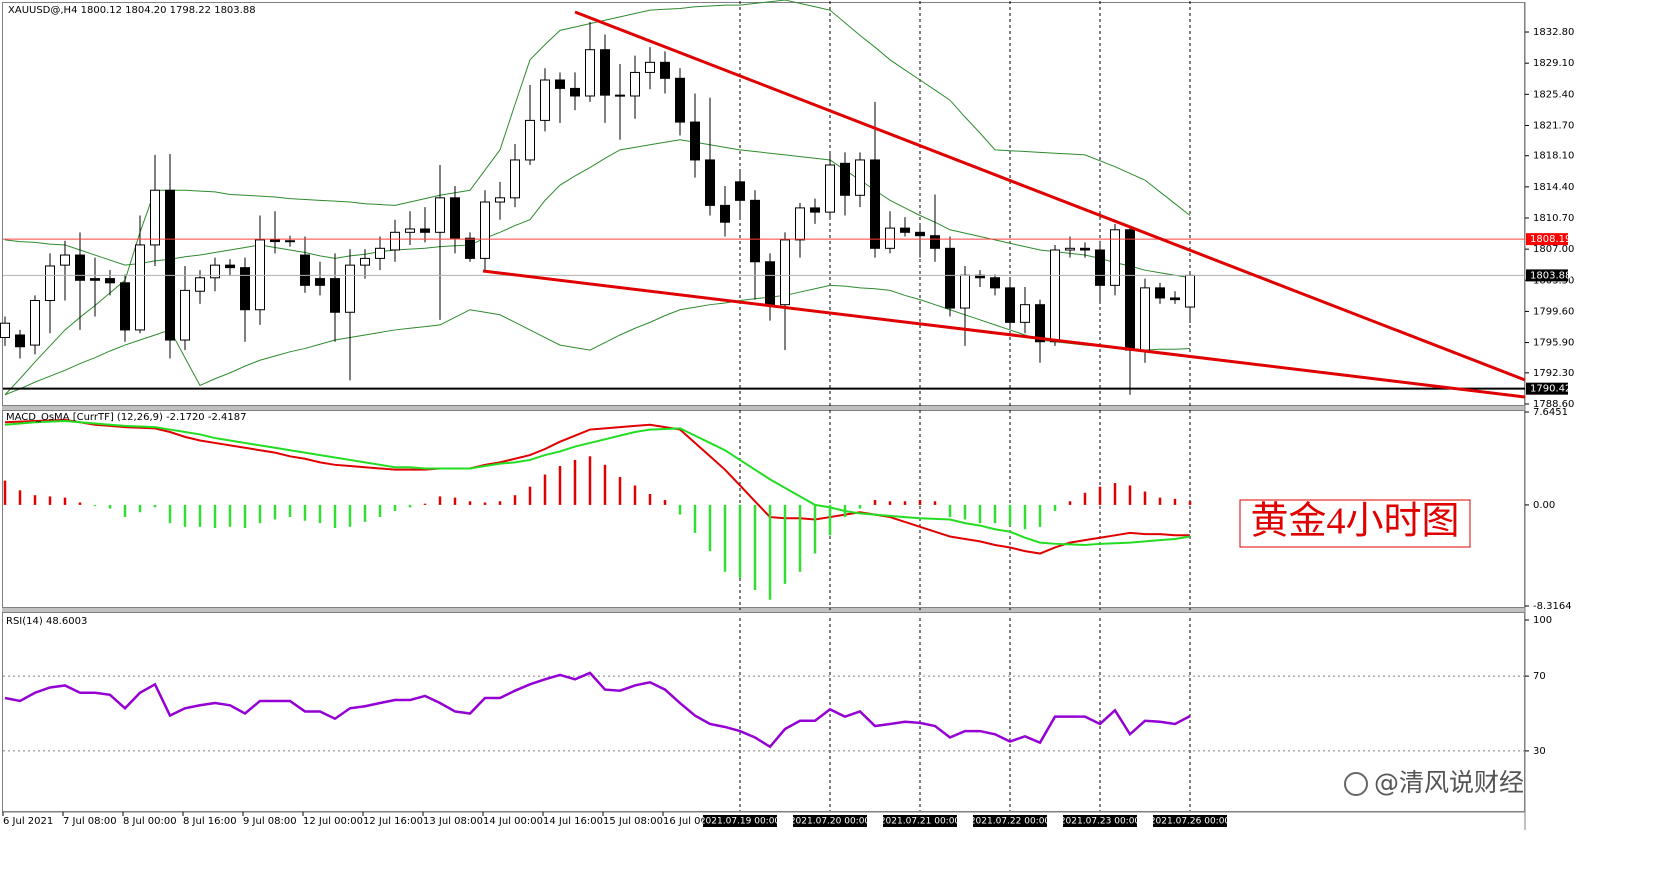 The image size is (1670, 886). What do you see at coordinates (1356, 784) in the screenshot?
I see `watermark-icon` at bounding box center [1356, 784].